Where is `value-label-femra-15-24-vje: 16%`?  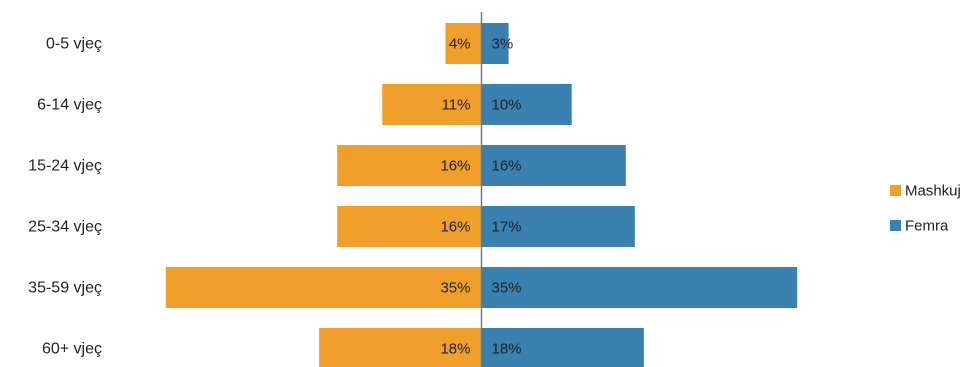 value-label-femra-15-24-vje: 16% is located at coordinates (507, 166).